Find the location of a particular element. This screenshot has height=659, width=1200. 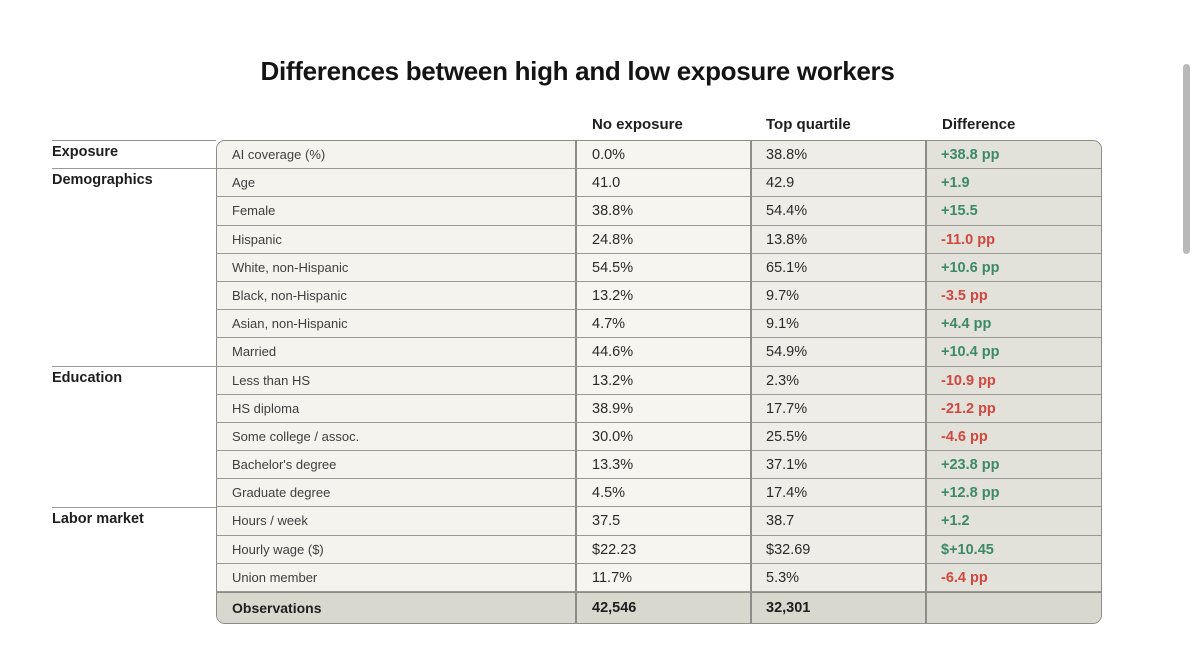

value-difference: -21.2 pp is located at coordinates (968, 408).